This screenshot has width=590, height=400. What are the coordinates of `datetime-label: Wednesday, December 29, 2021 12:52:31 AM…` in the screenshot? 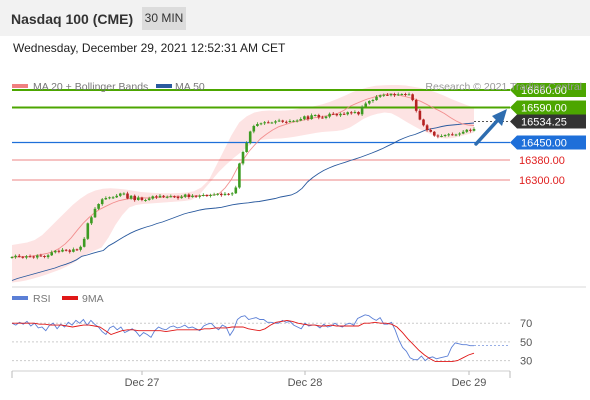 It's located at (149, 48).